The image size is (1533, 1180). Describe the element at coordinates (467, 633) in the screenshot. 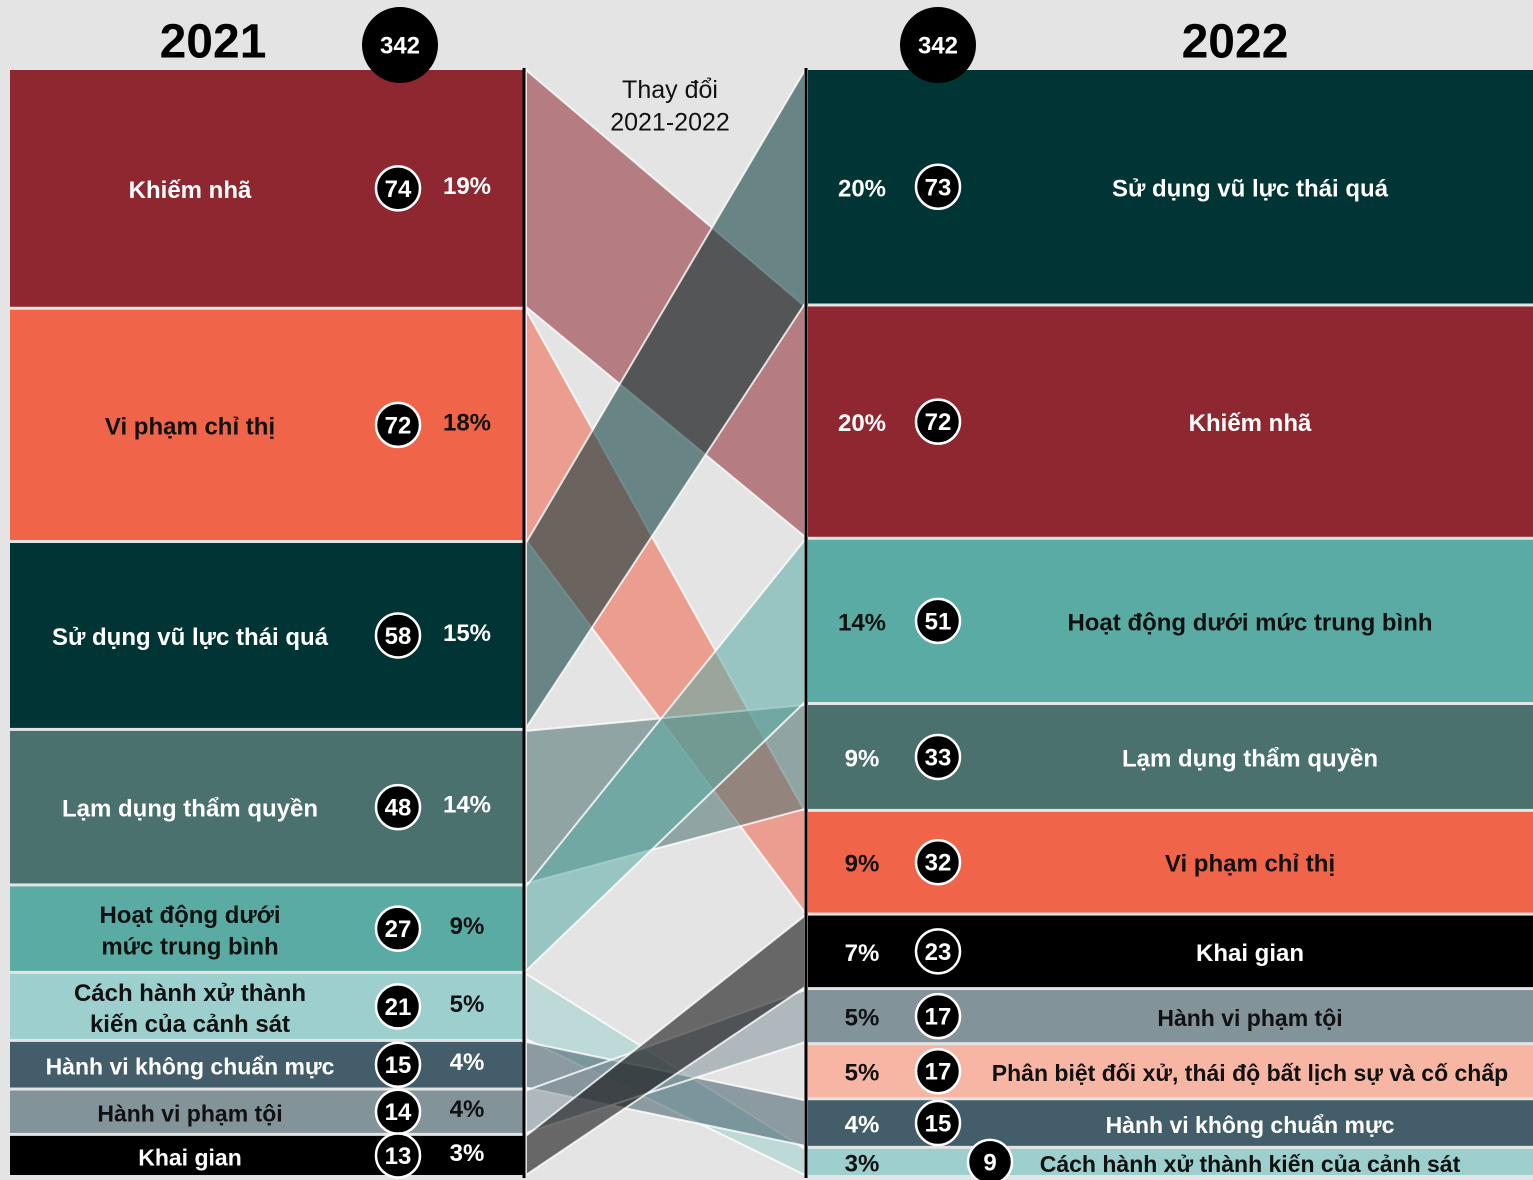

I see `percent-label: 15%` at that location.